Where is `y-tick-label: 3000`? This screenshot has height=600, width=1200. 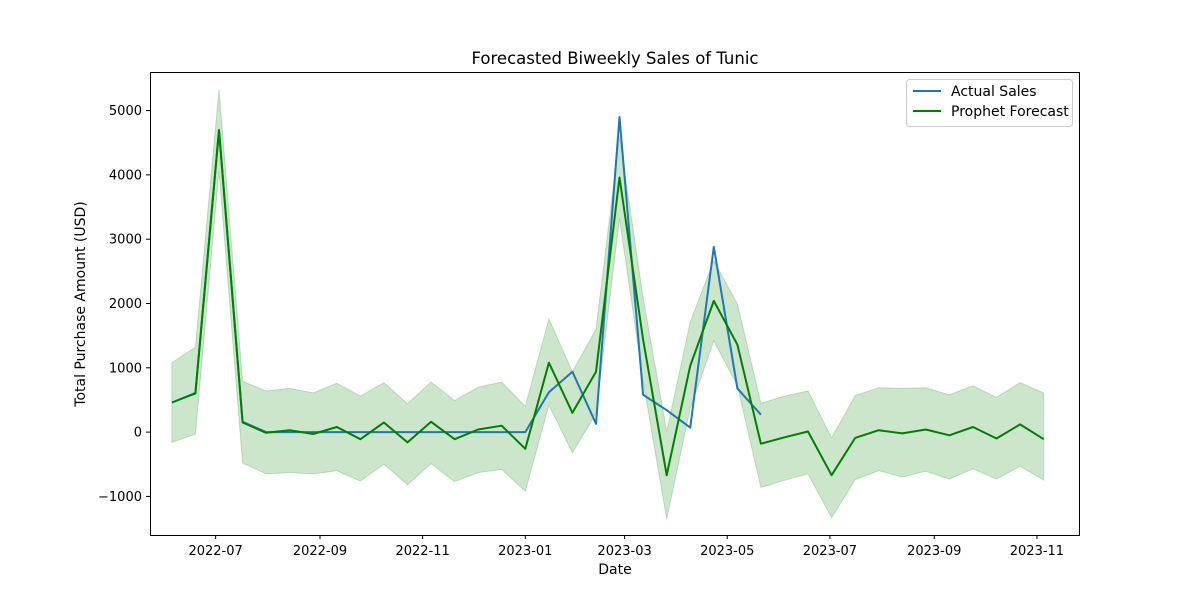 y-tick-label: 3000 is located at coordinates (125, 240).